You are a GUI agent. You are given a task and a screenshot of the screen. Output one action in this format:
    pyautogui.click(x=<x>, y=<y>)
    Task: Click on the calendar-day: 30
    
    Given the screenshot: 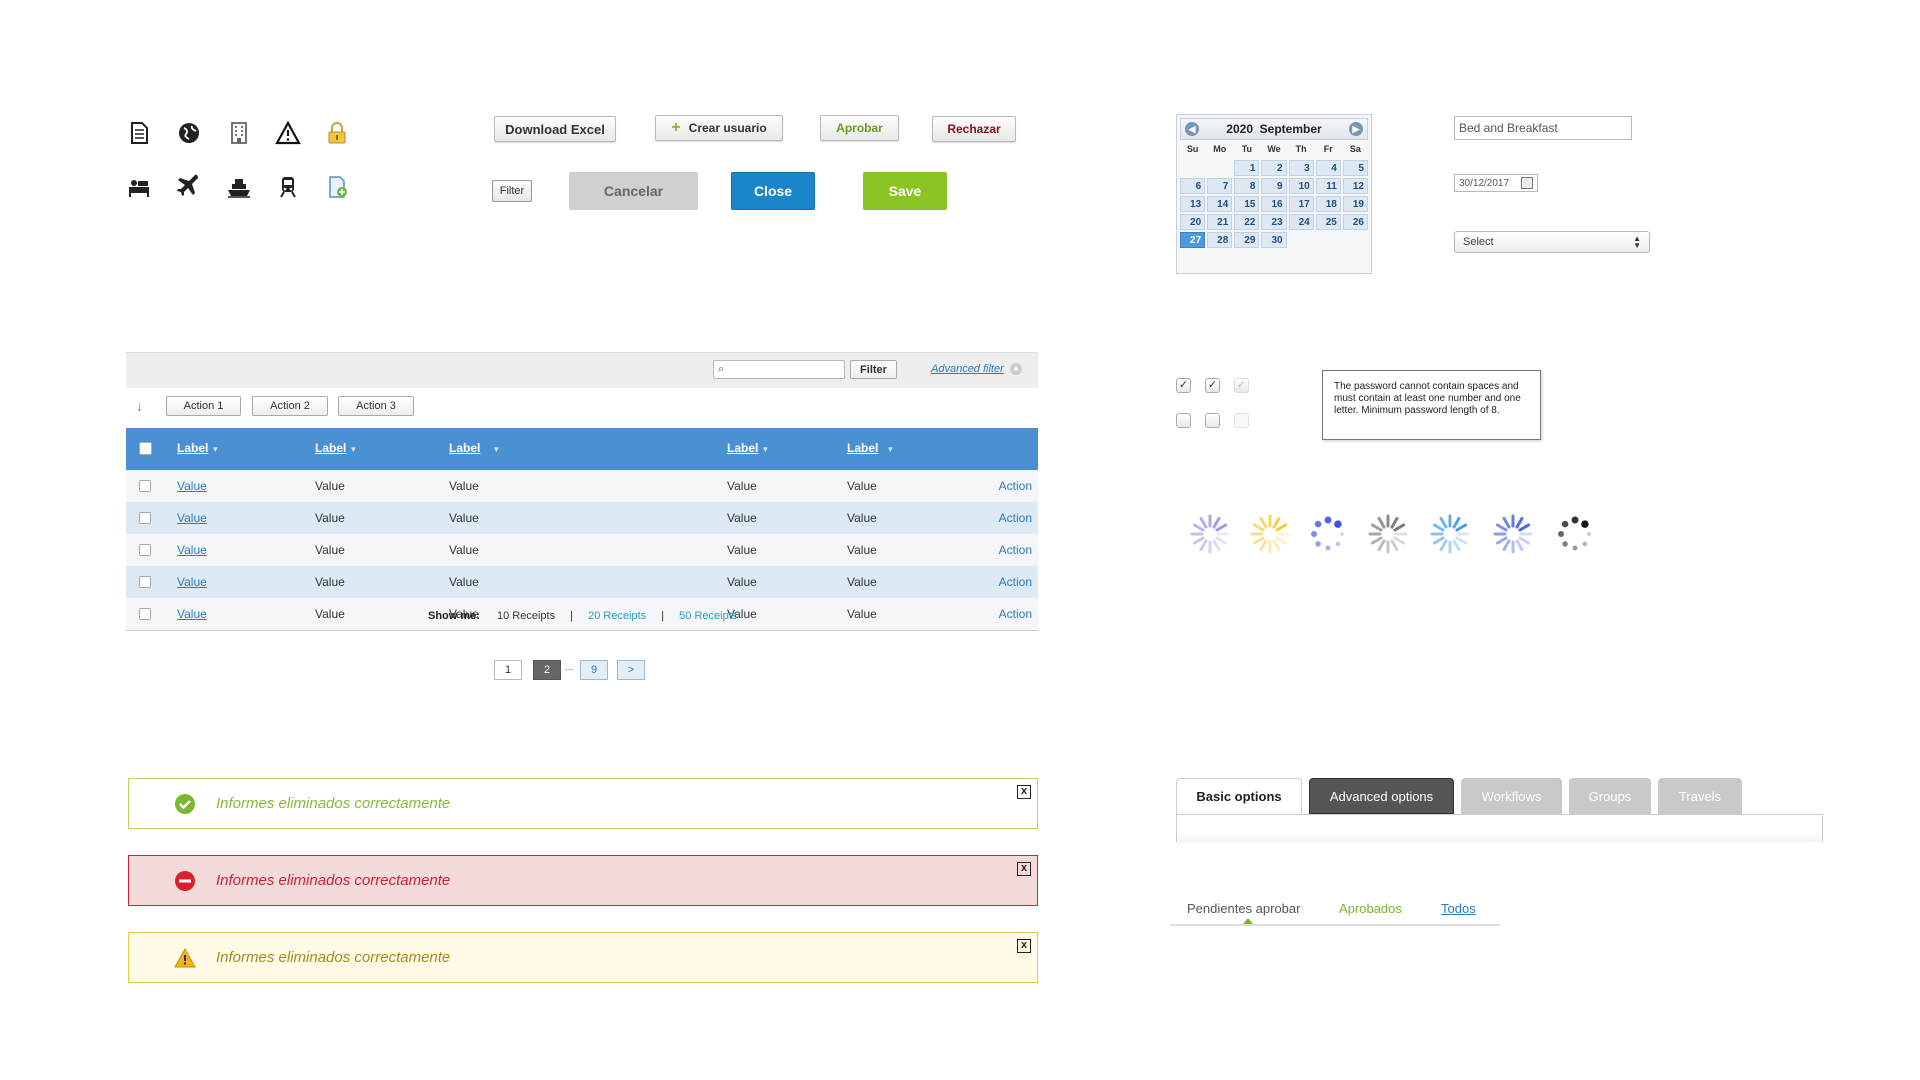 What is the action you would take?
    pyautogui.click(x=1274, y=240)
    